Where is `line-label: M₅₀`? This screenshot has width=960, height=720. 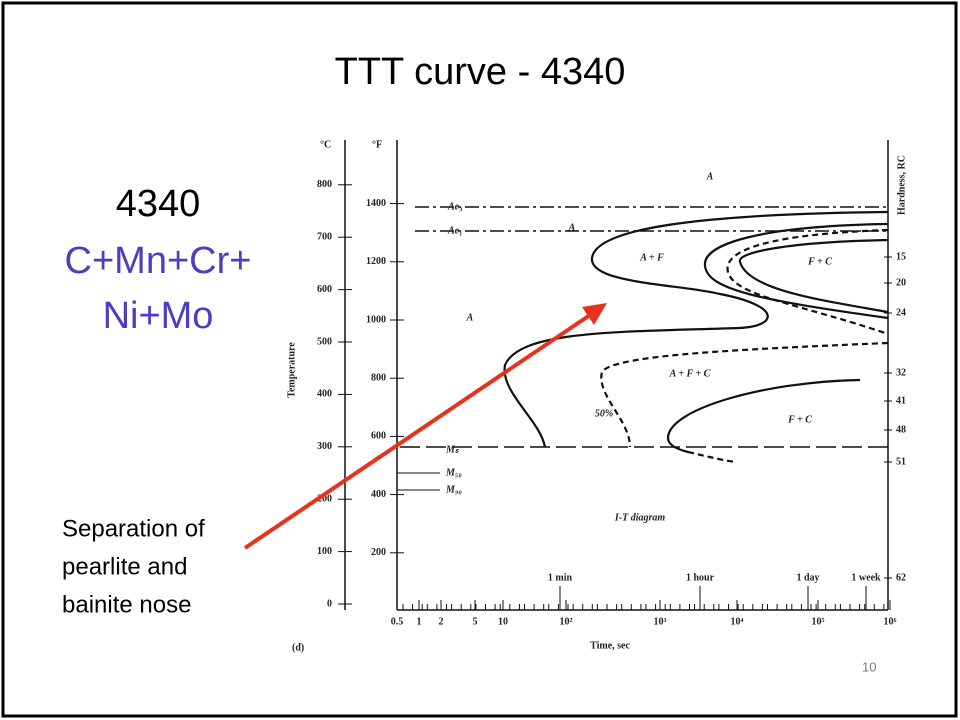
line-label: M₅₀ is located at coordinates (453, 472).